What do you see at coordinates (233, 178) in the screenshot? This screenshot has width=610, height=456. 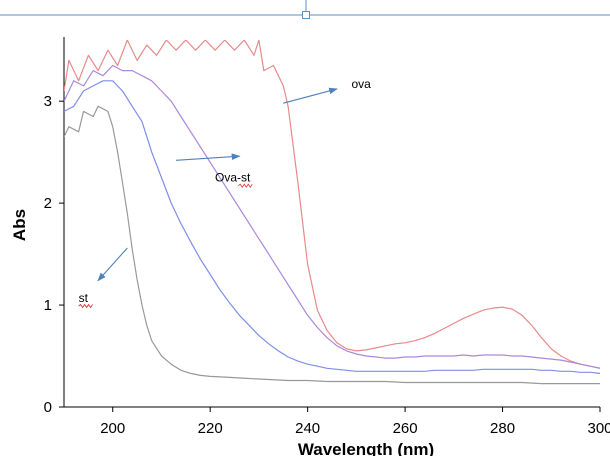 I see `annotation-label-2: Ova-st` at bounding box center [233, 178].